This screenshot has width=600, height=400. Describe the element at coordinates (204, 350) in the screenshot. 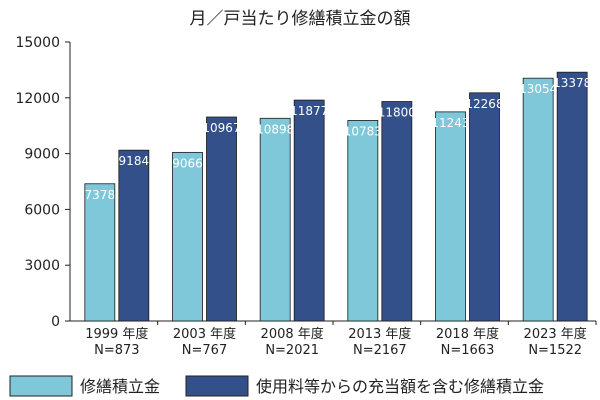

I see `x-tick-label-n: N=767` at that location.